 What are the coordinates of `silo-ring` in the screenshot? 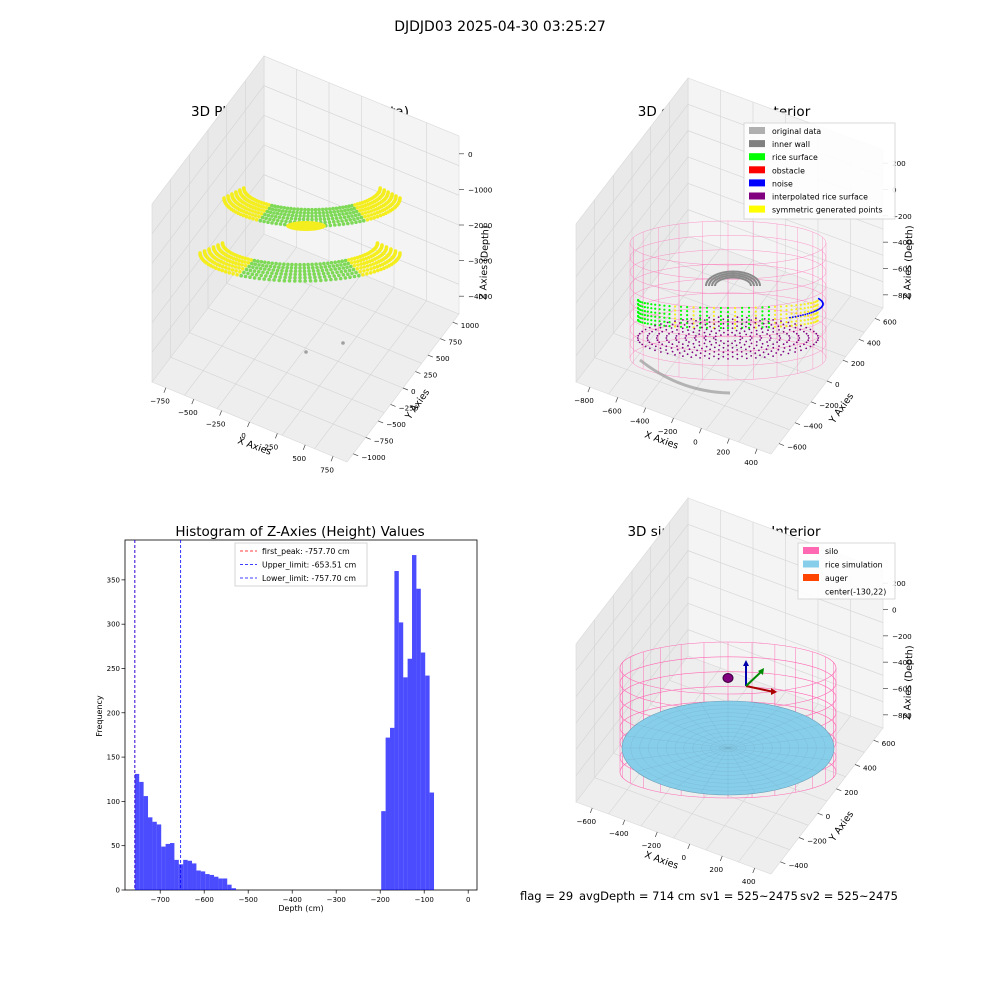 It's located at (728, 668).